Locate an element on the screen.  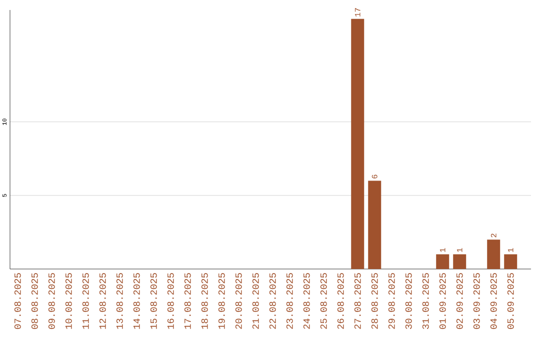
x-tick-label: 24.08.2025 is located at coordinates (306, 301).